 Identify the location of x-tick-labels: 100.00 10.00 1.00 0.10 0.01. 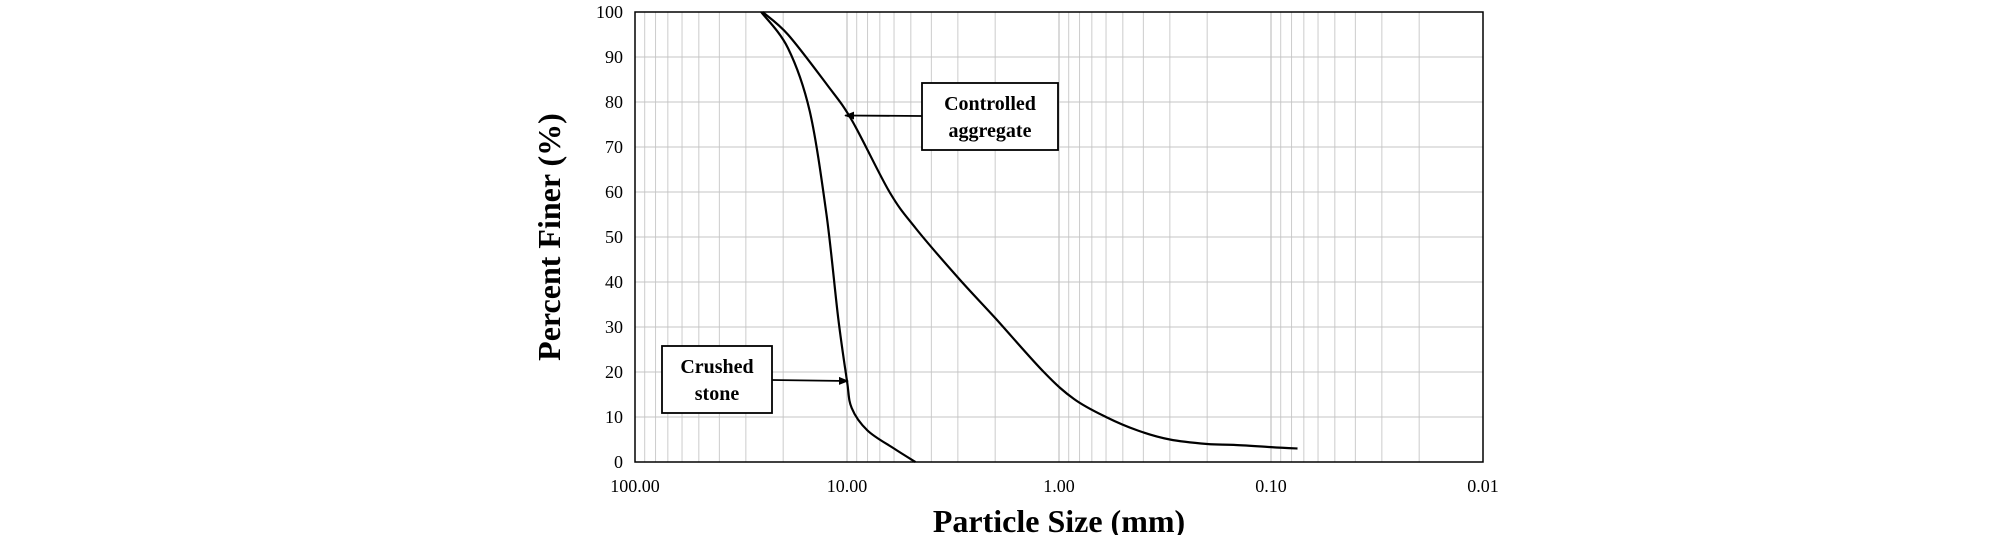
(1054, 486).